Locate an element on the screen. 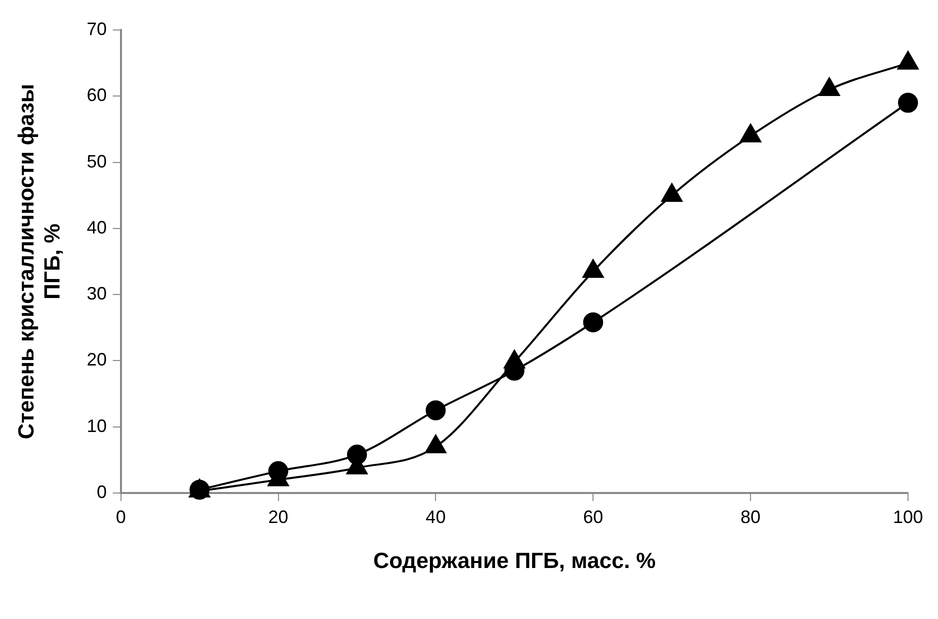 The height and width of the screenshot is (619, 938). x-tick-label: 0 is located at coordinates (121, 516).